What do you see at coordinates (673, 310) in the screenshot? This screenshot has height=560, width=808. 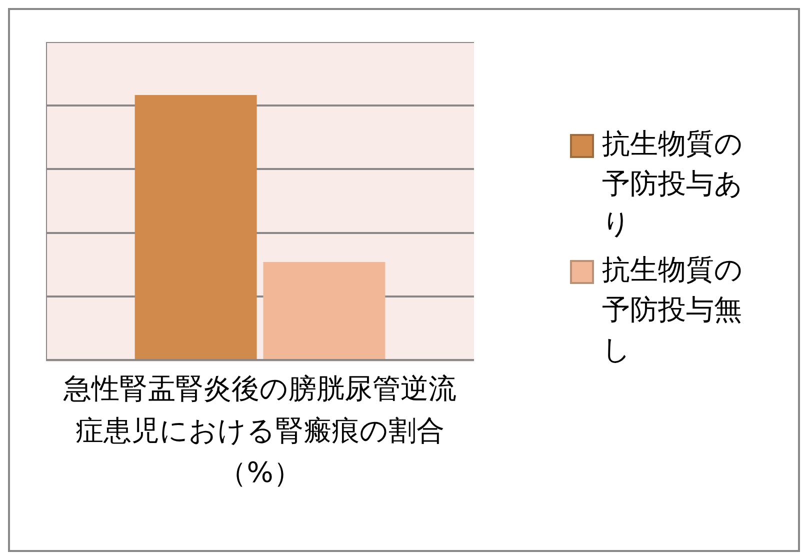 I see `legend-label: 抗生物質の予防投与無し` at bounding box center [673, 310].